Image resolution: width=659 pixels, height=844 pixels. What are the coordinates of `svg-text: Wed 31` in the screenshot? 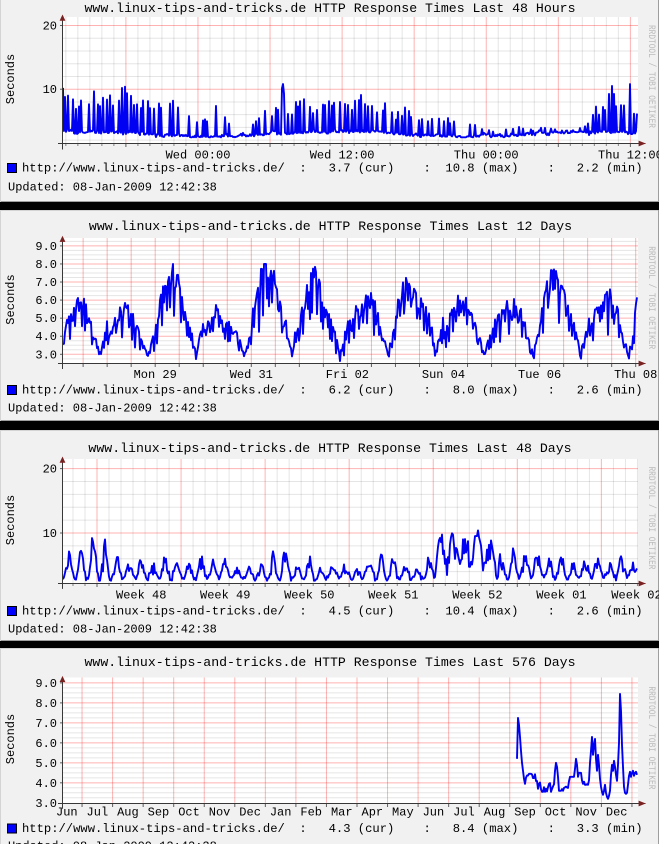 It's located at (251, 375).